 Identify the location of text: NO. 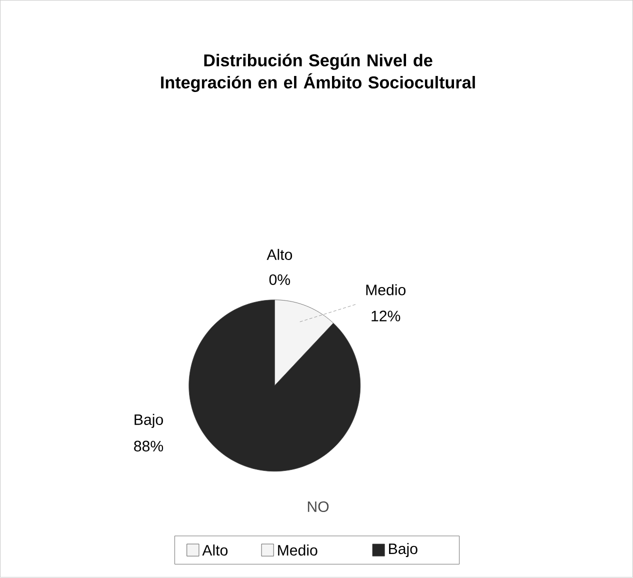
(318, 507).